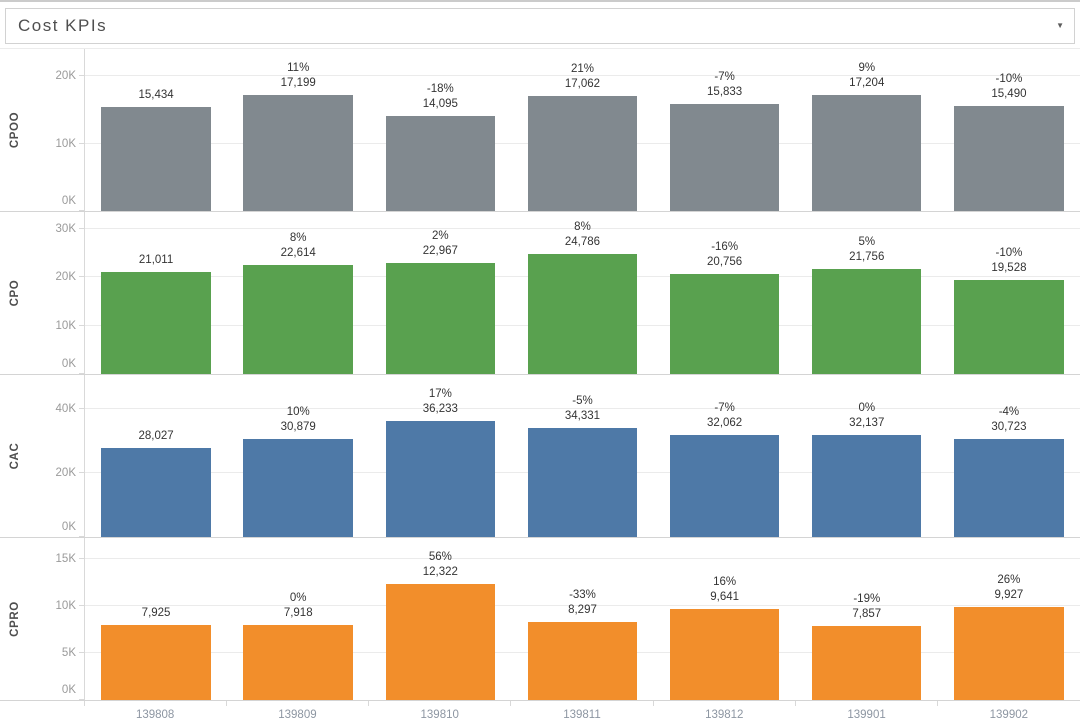  What do you see at coordinates (867, 256) in the screenshot?
I see `value-label: 21,756` at bounding box center [867, 256].